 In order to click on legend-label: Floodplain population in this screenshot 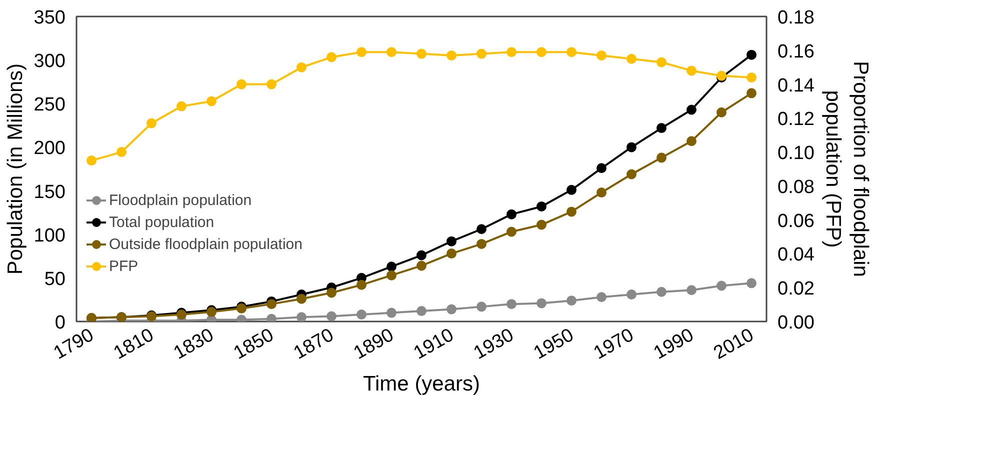, I will do `click(180, 200)`.